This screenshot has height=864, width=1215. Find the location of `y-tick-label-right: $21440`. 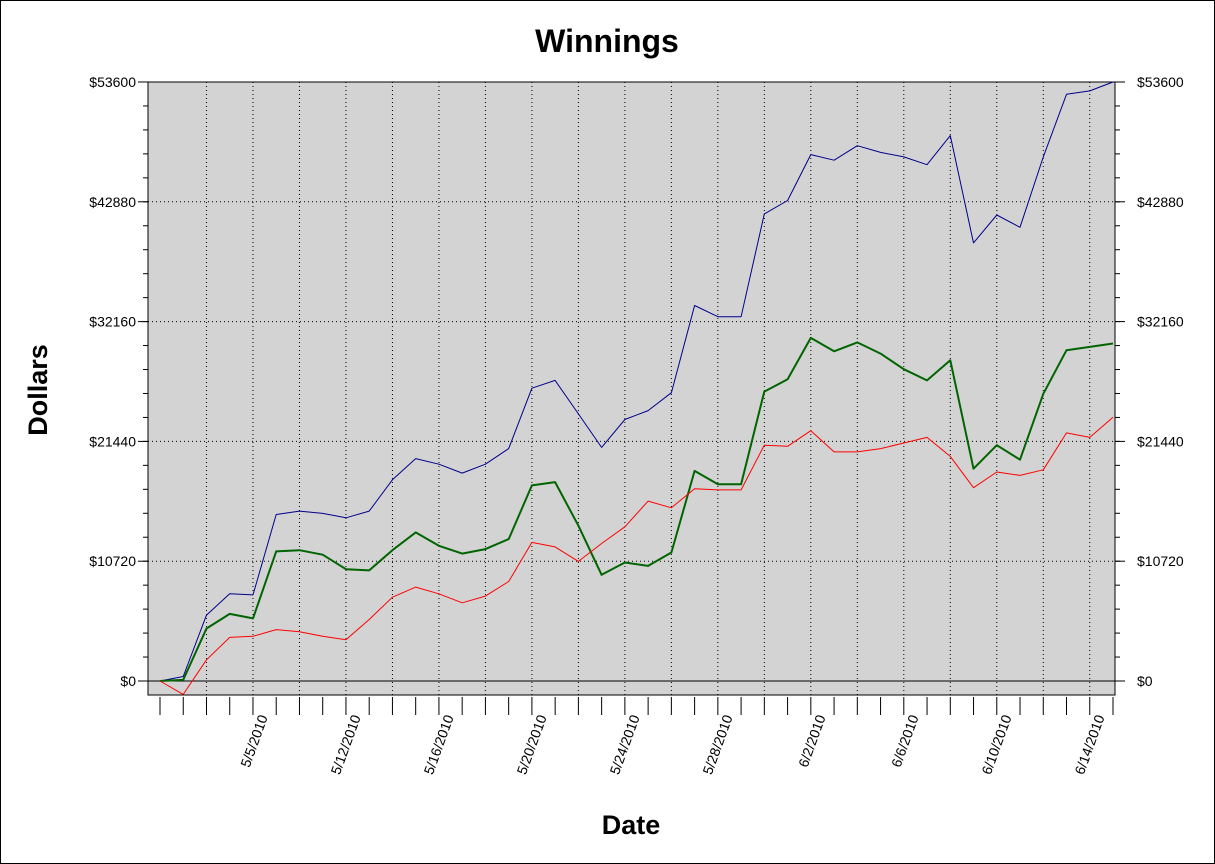

y-tick-label-right: $21440 is located at coordinates (1160, 441).